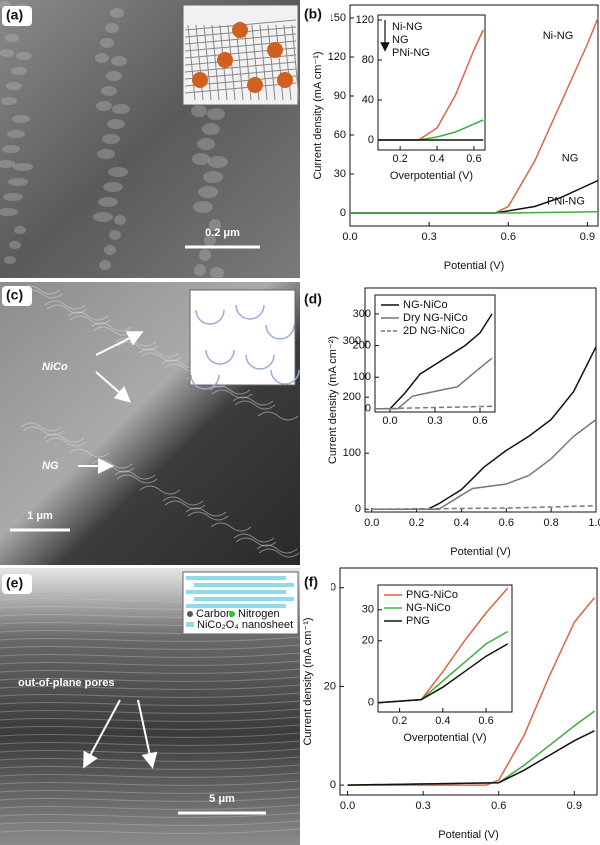 The image size is (600, 845). What do you see at coordinates (566, 202) in the screenshot?
I see `series-label: PNi-NG` at bounding box center [566, 202].